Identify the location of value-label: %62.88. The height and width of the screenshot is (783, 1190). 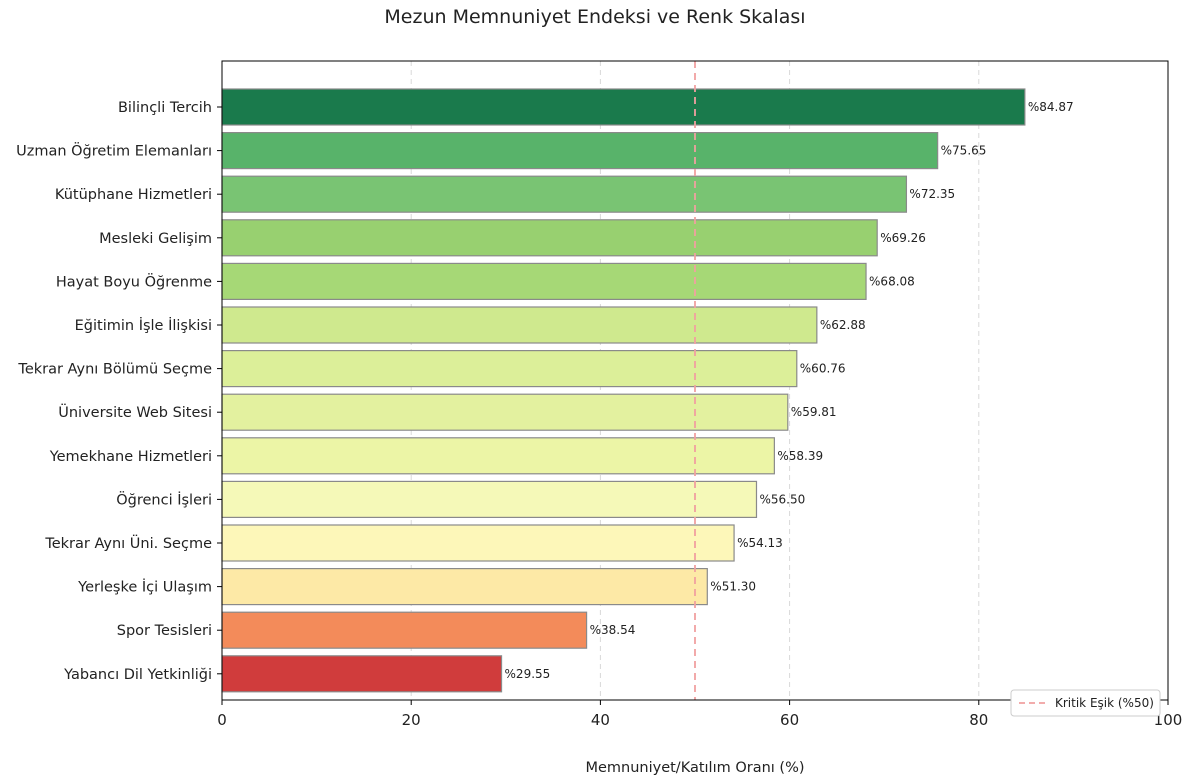
(843, 325).